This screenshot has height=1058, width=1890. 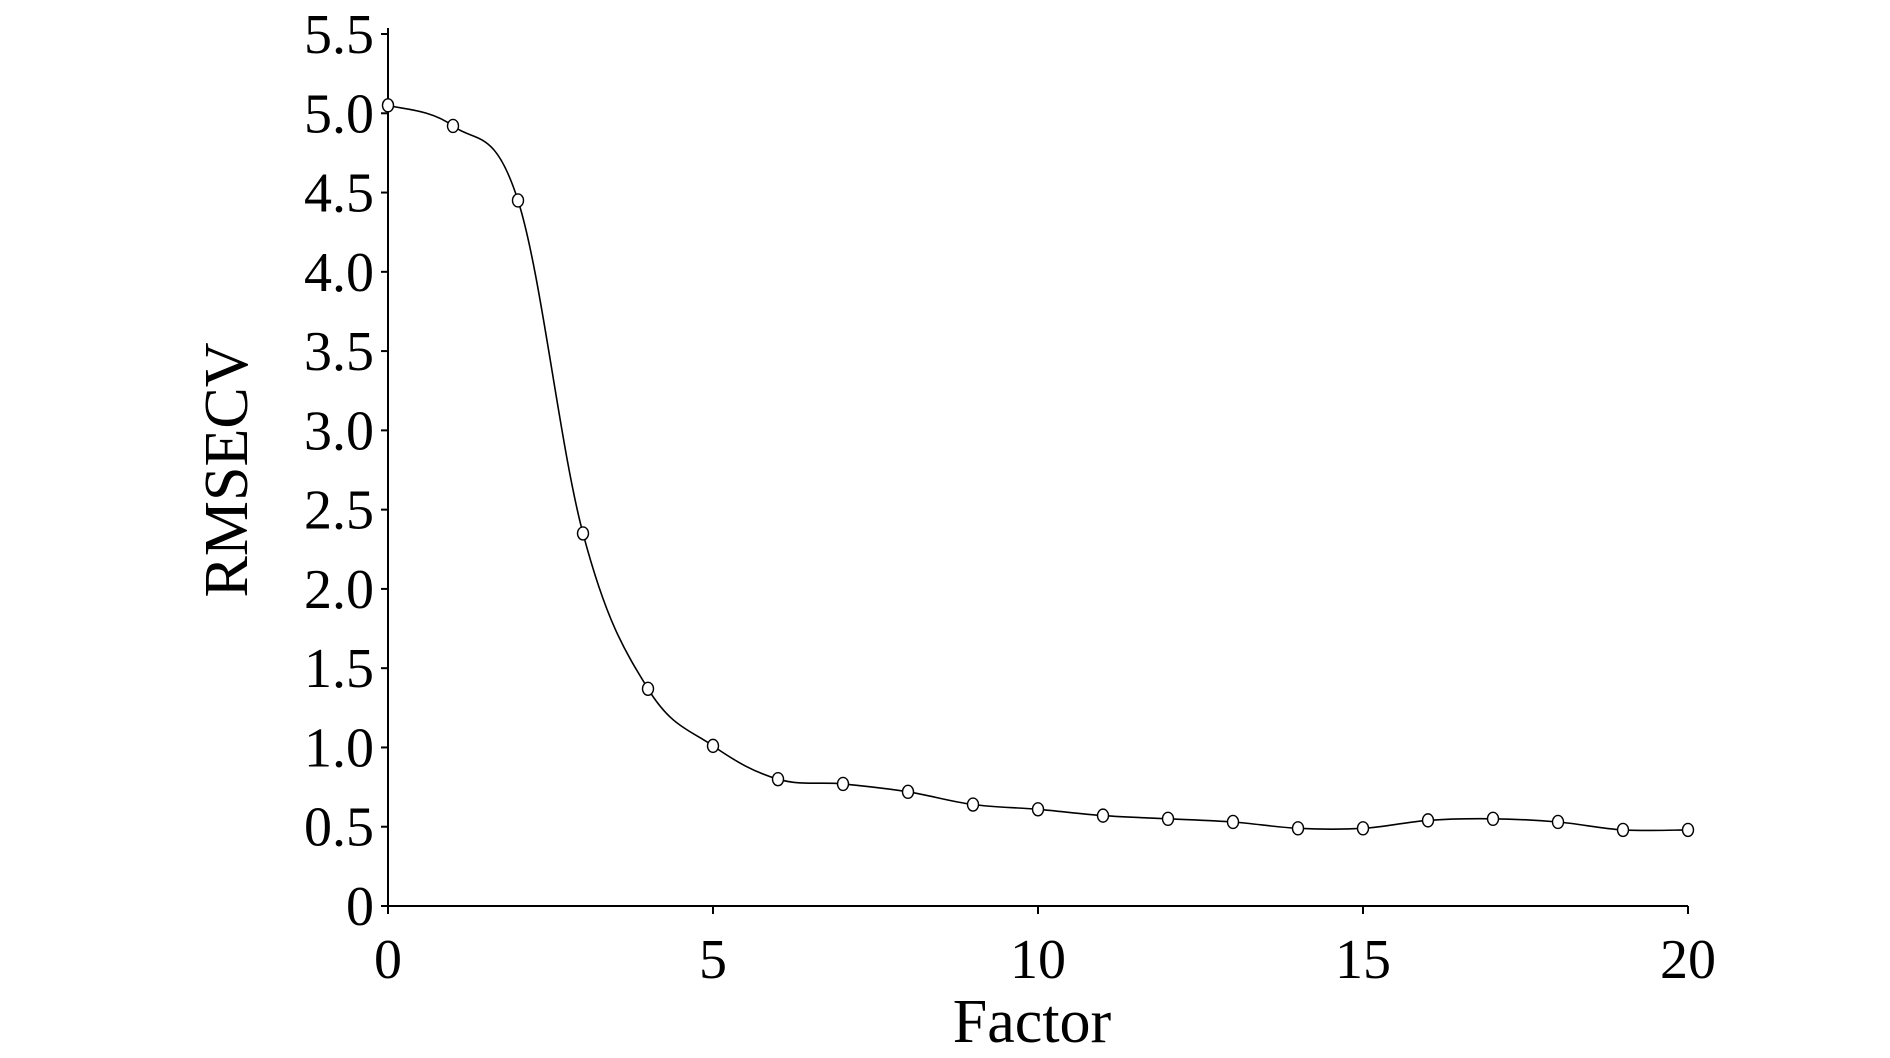 What do you see at coordinates (227, 469) in the screenshot?
I see `y-axis-title: RMSECV` at bounding box center [227, 469].